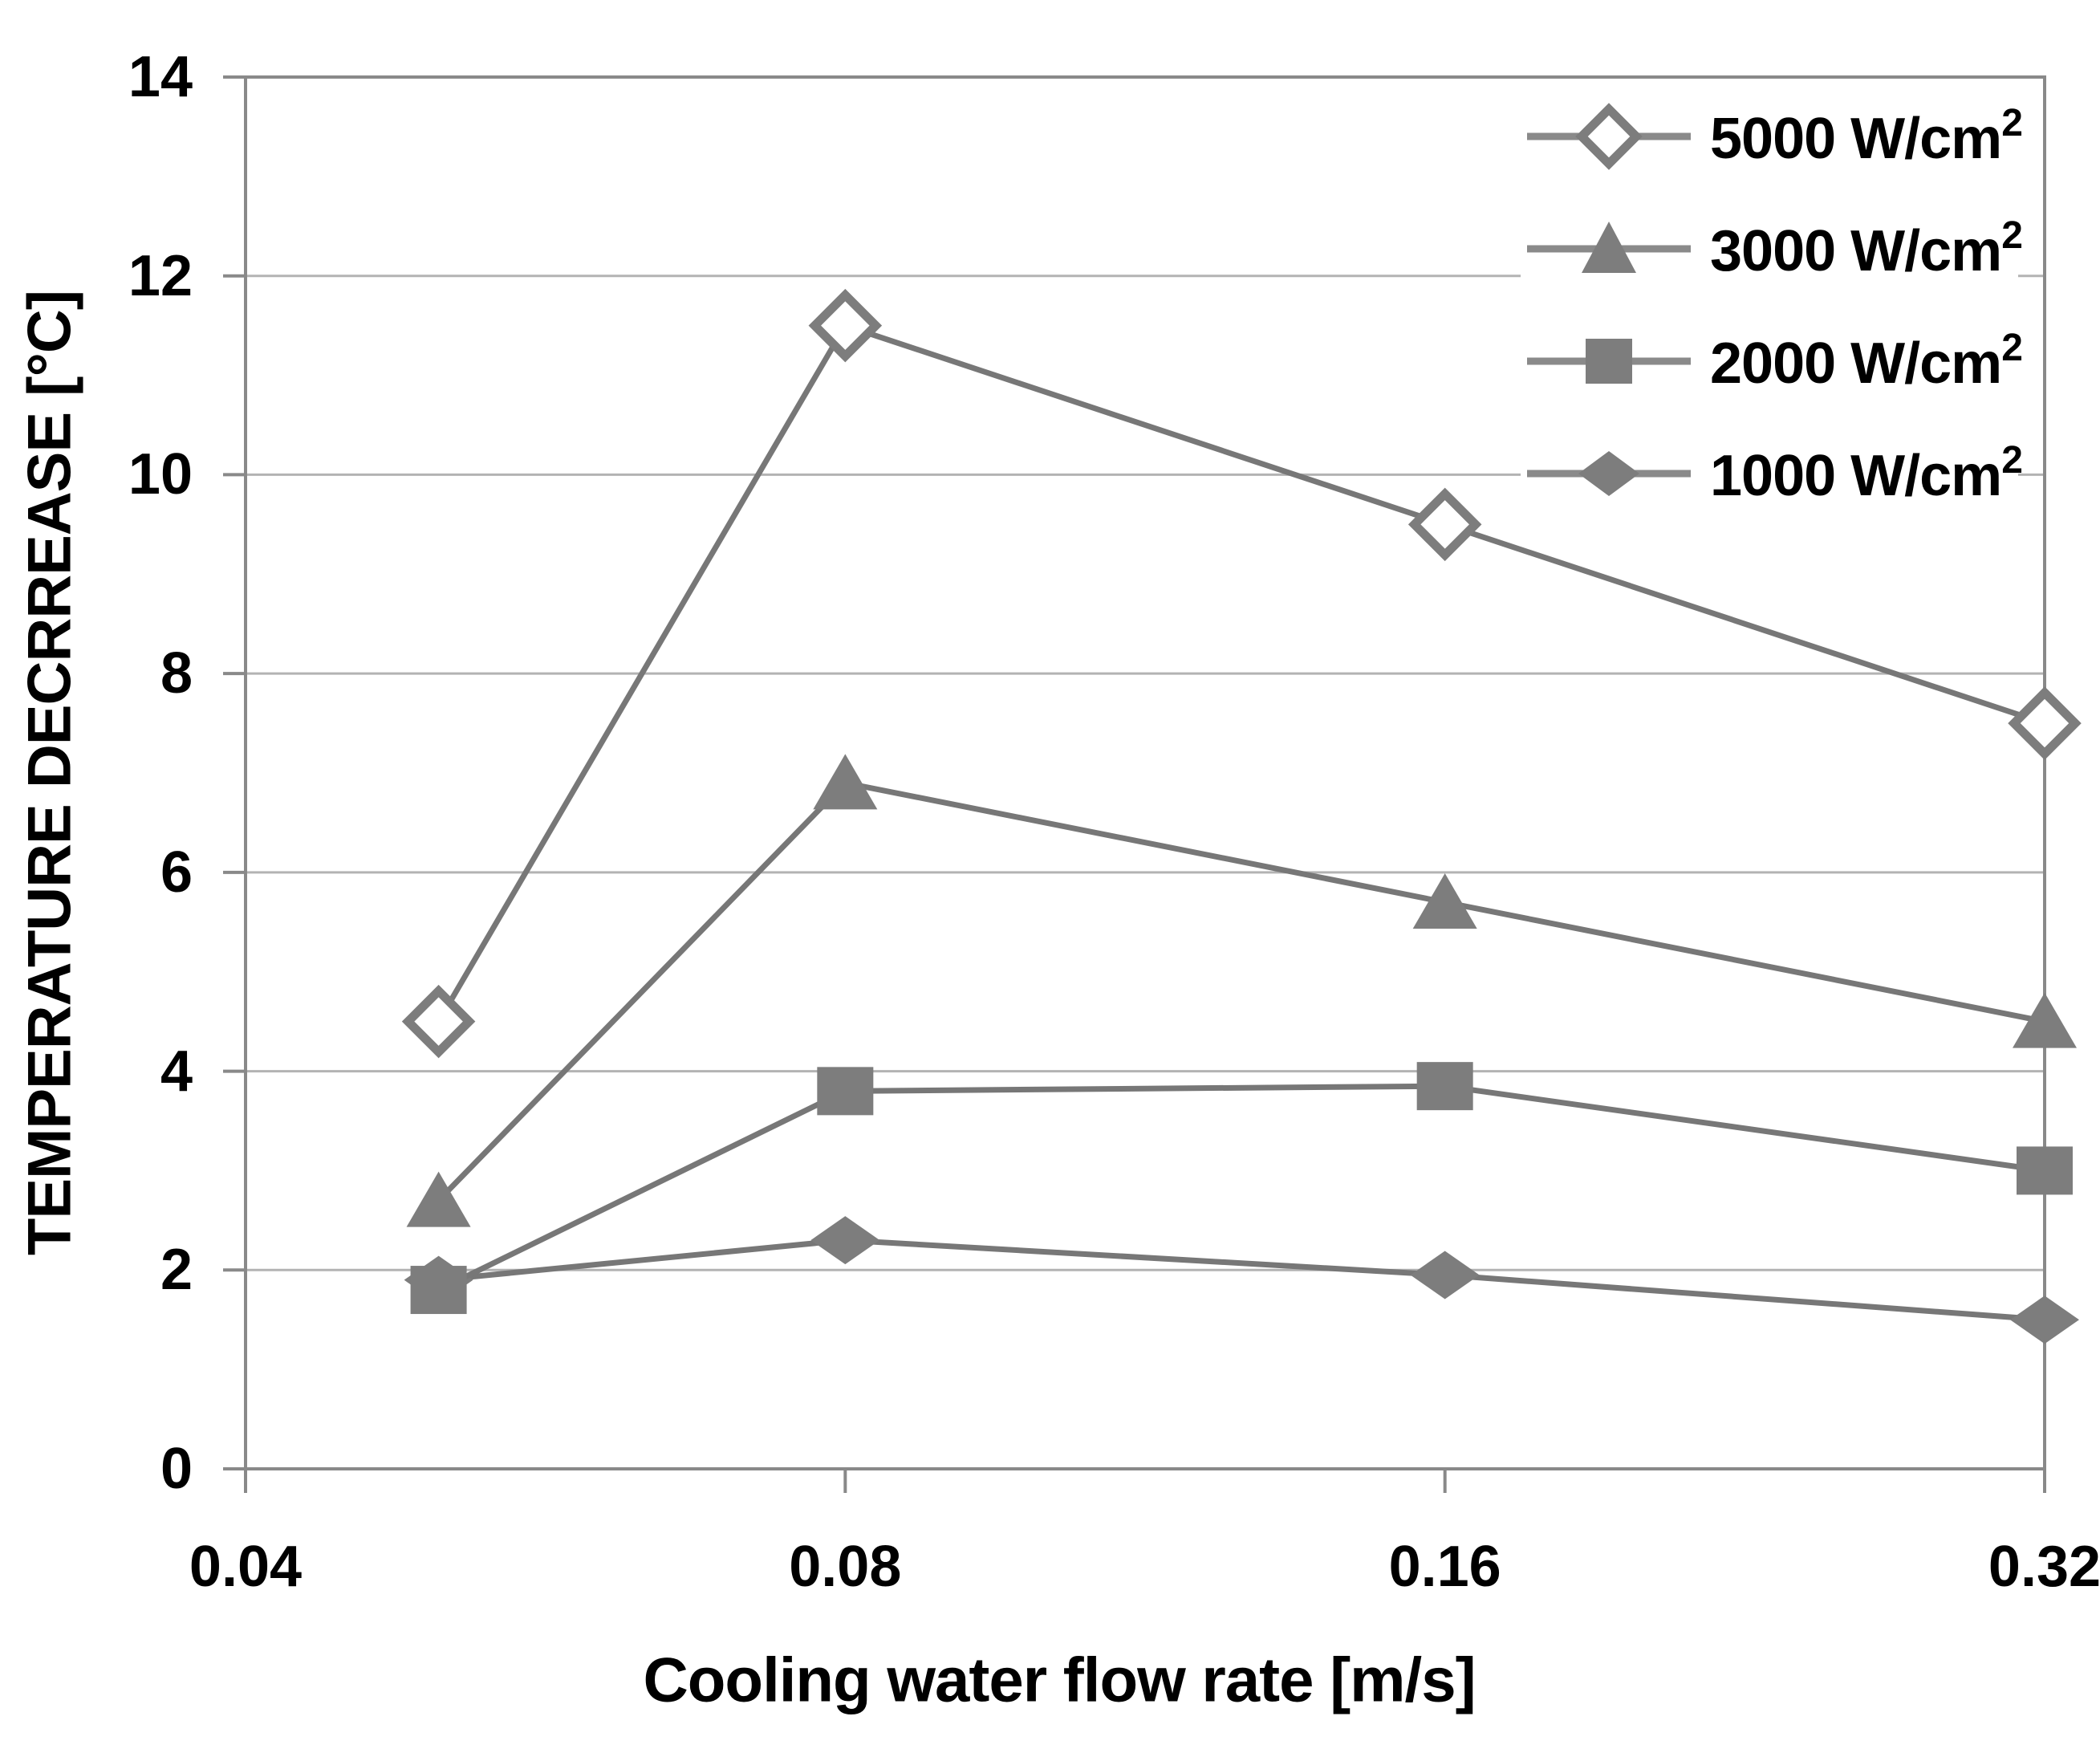 Image resolution: width=2100 pixels, height=1753 pixels. Describe the element at coordinates (161, 275) in the screenshot. I see `y-tick-label: 12` at that location.